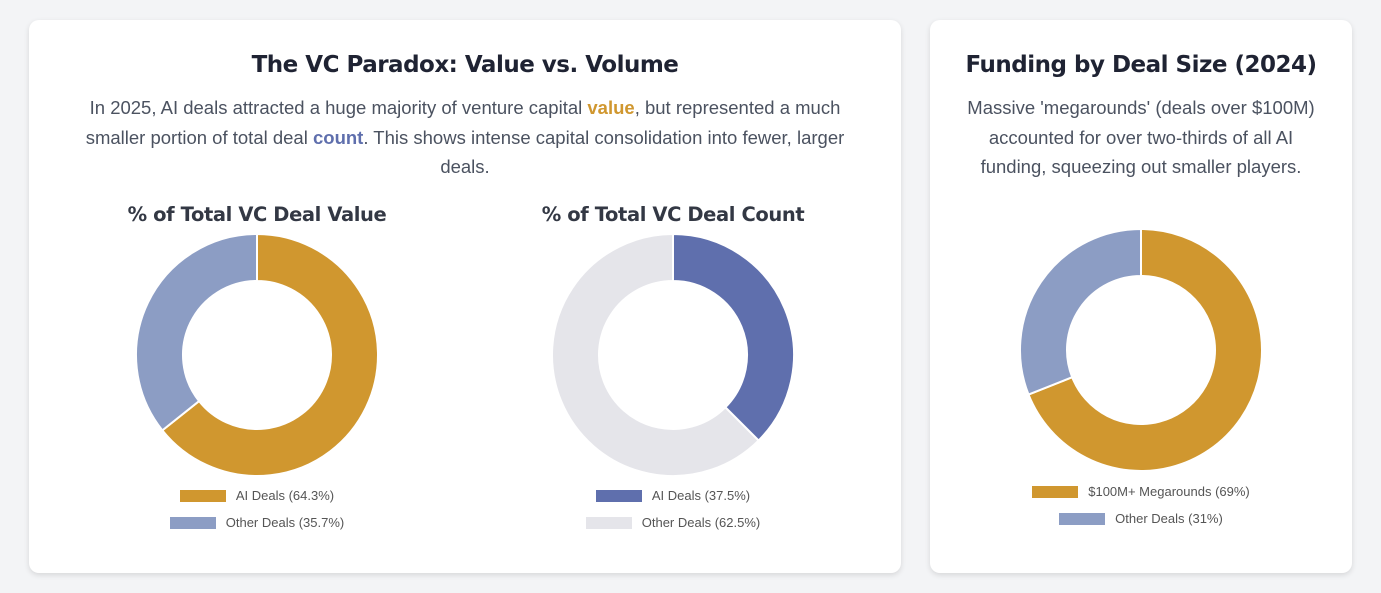 The image size is (1381, 593). I want to click on deal-count-donut, so click(673, 354).